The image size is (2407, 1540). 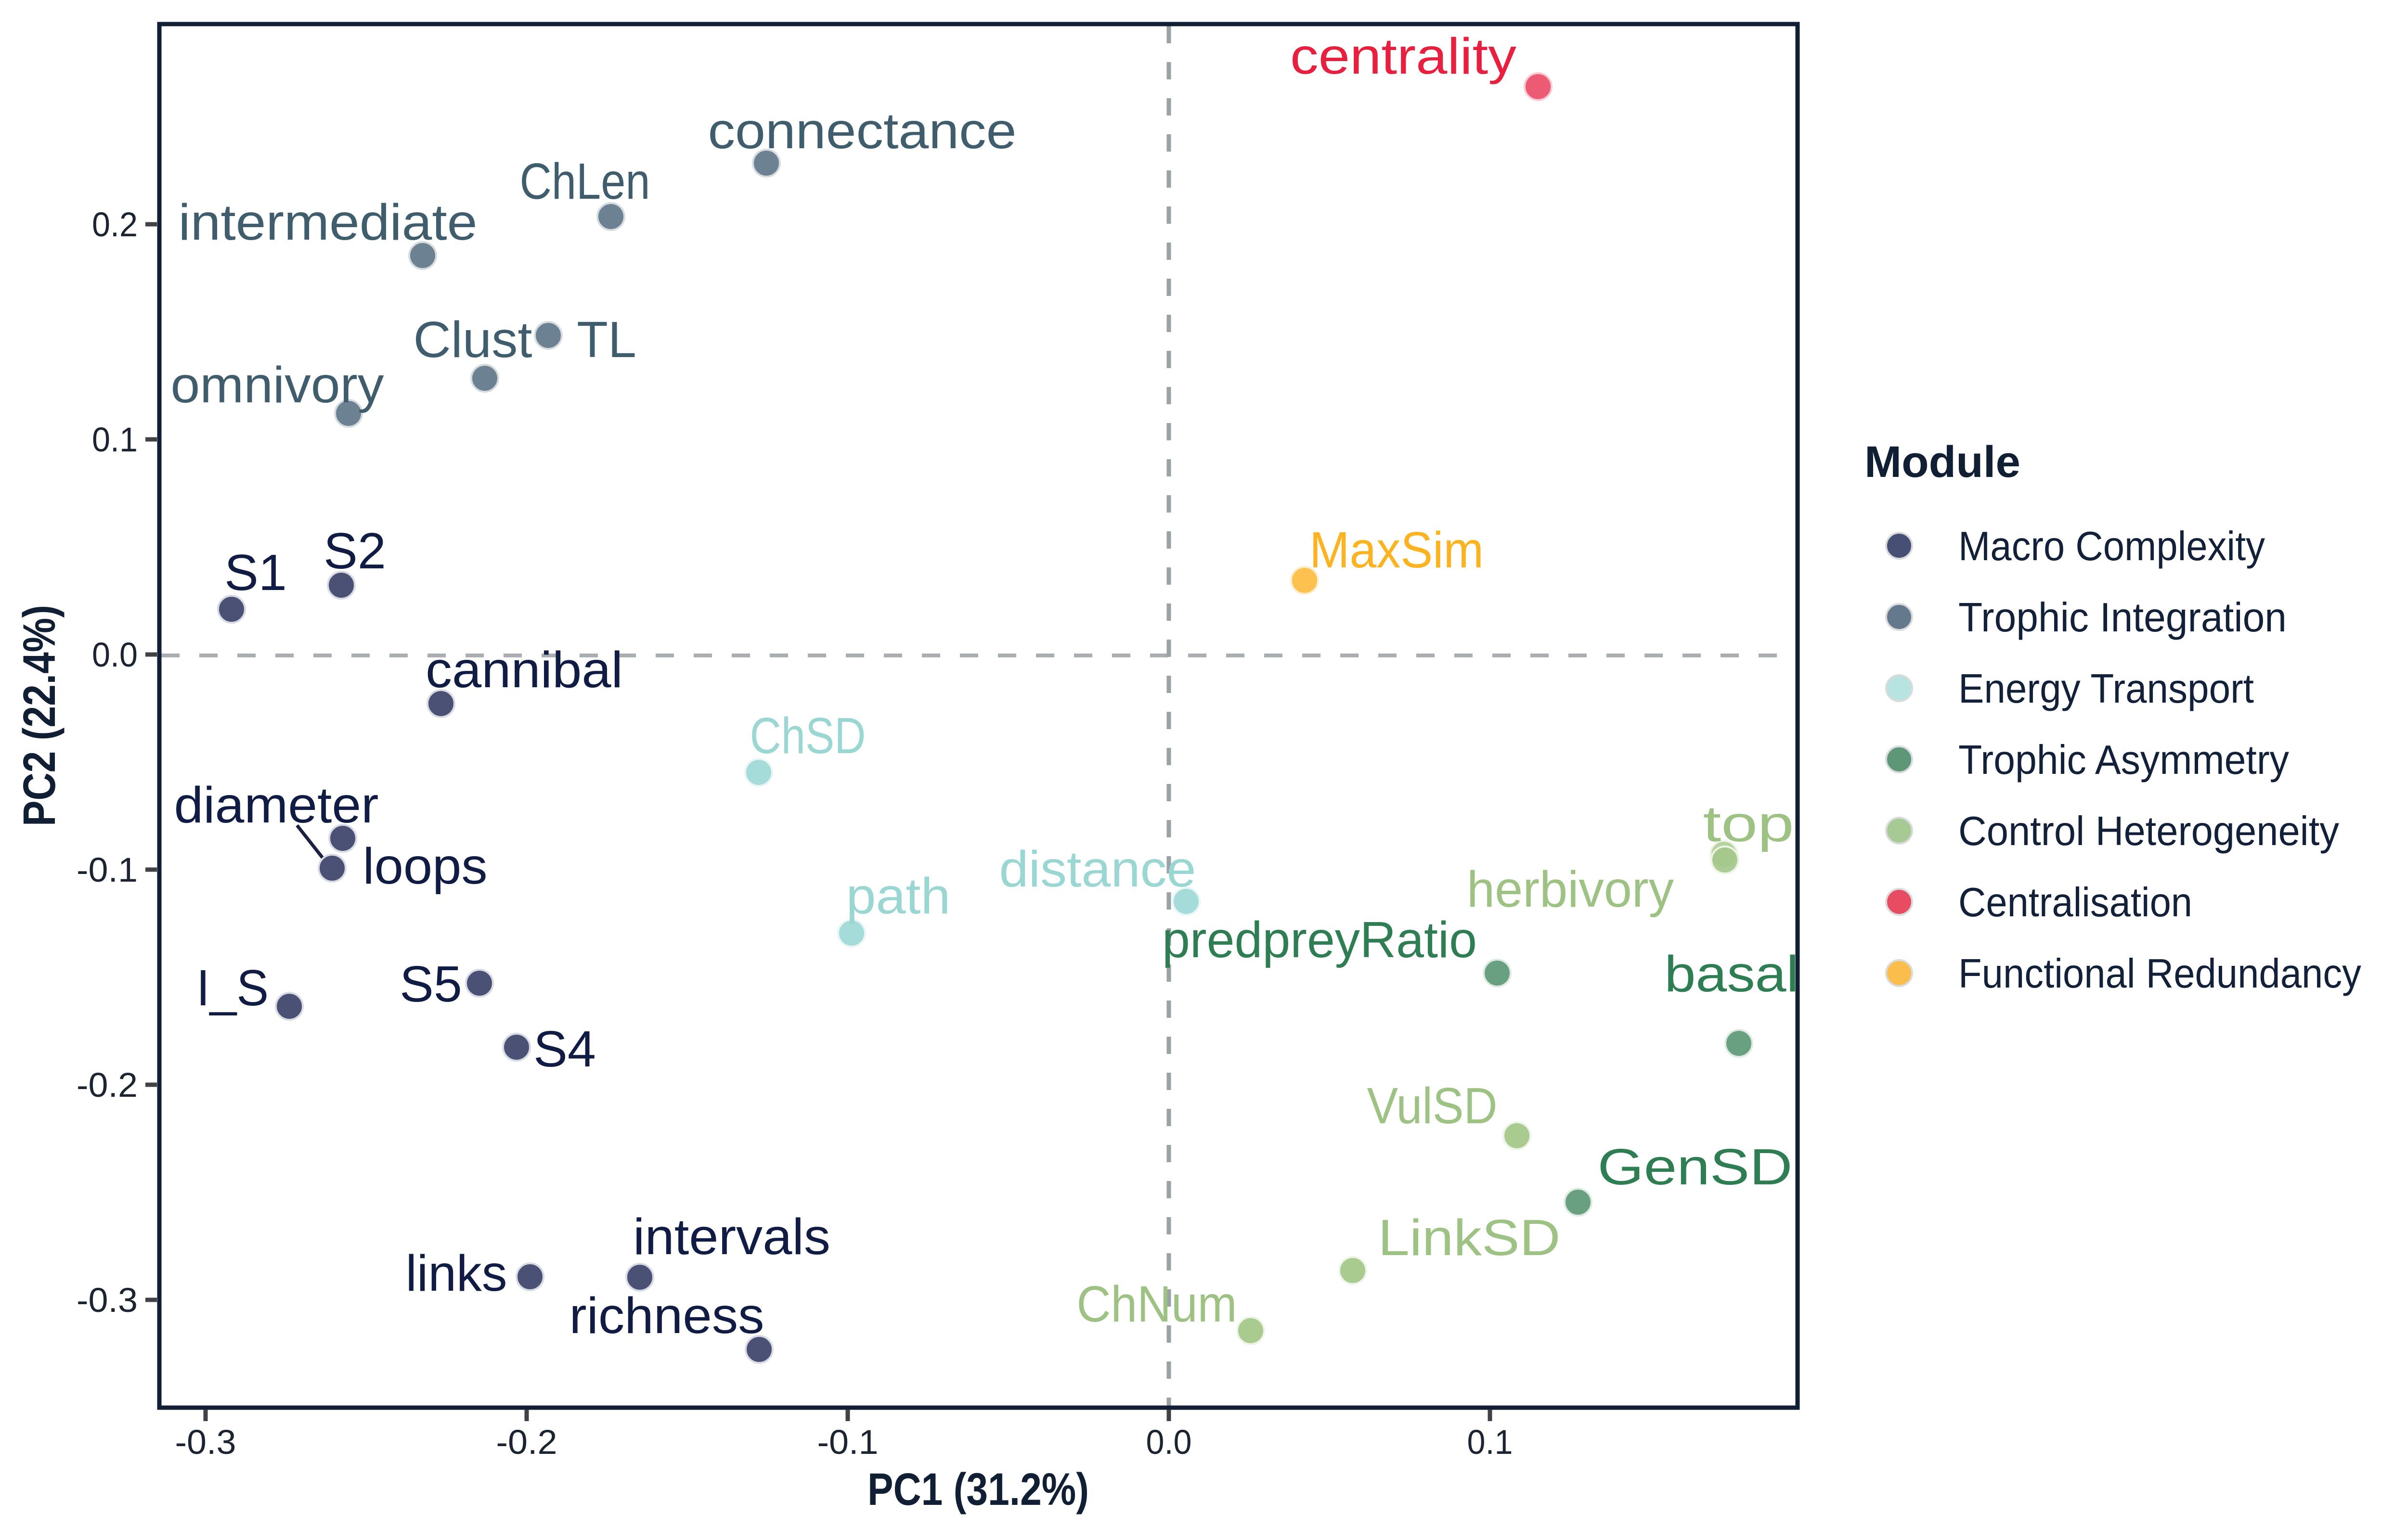 I want to click on svg-text: LinkSD, so click(x=1469, y=1237).